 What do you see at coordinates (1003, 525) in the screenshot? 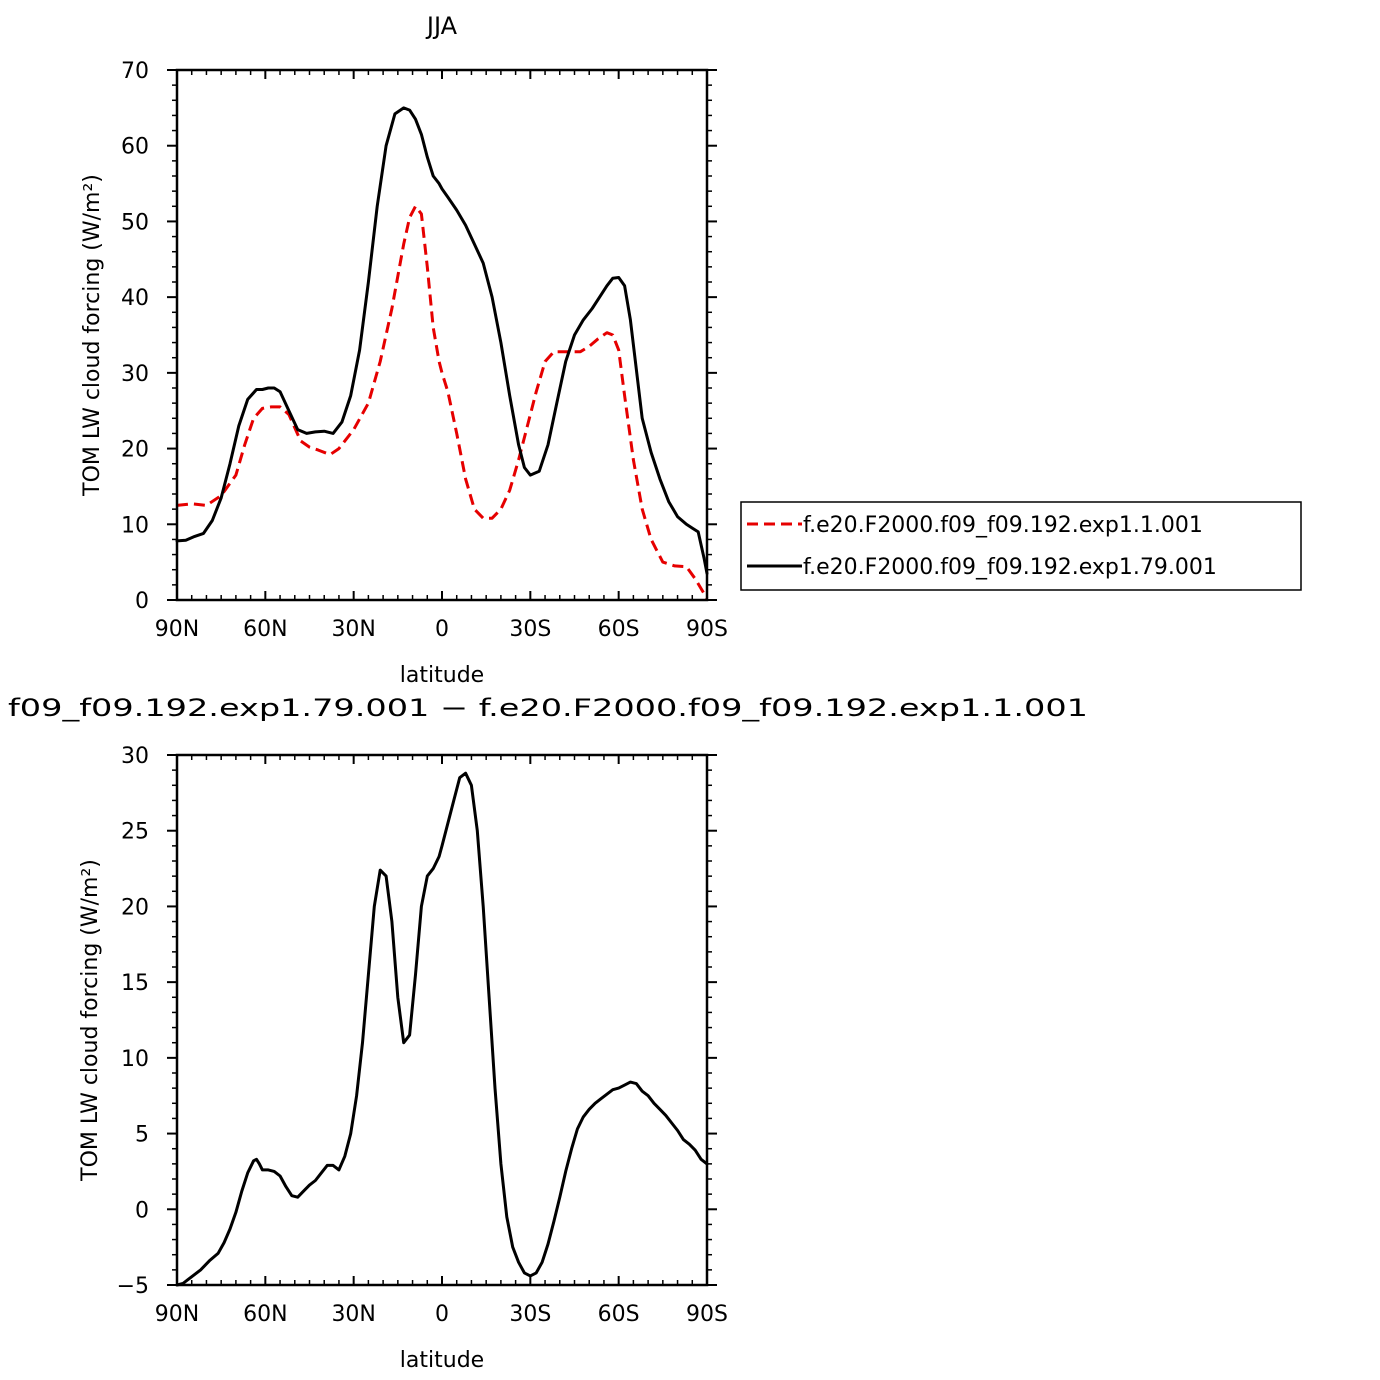
I see `legend-label-series-1: f.e20.F2000.f09_f09.192.exp1.1.001` at bounding box center [1003, 525].